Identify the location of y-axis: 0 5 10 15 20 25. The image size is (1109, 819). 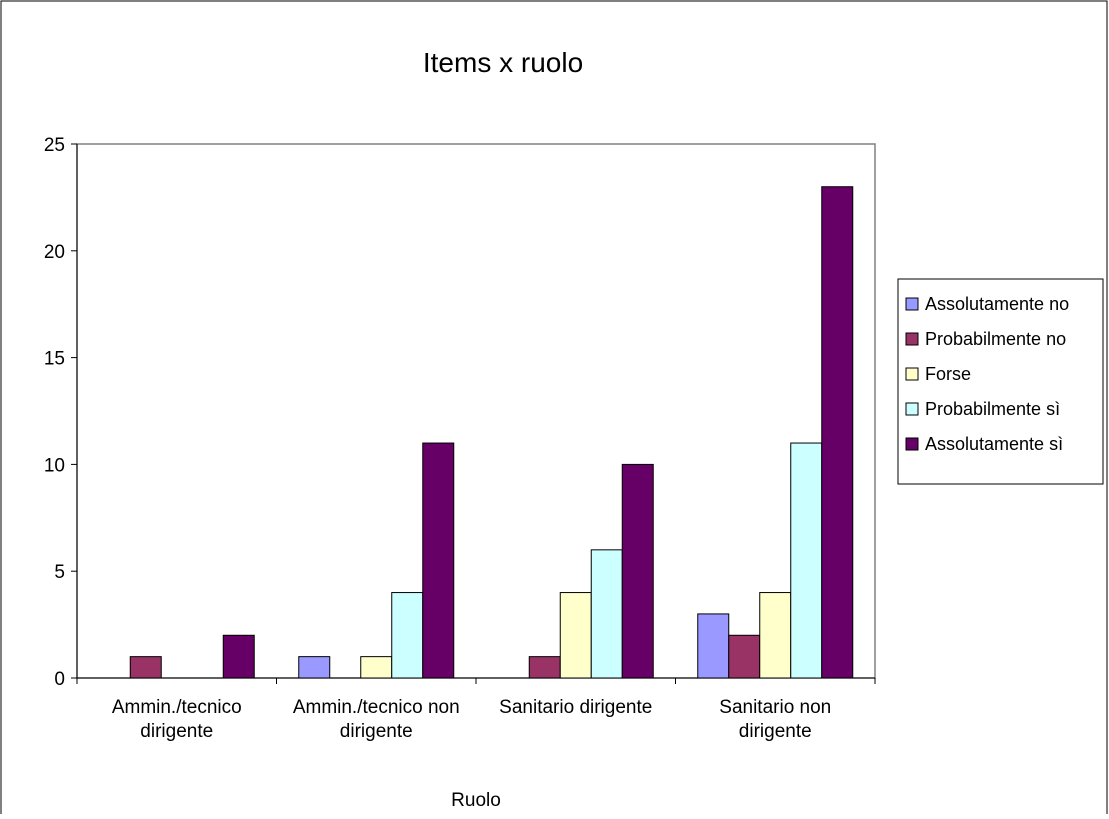
(61, 412).